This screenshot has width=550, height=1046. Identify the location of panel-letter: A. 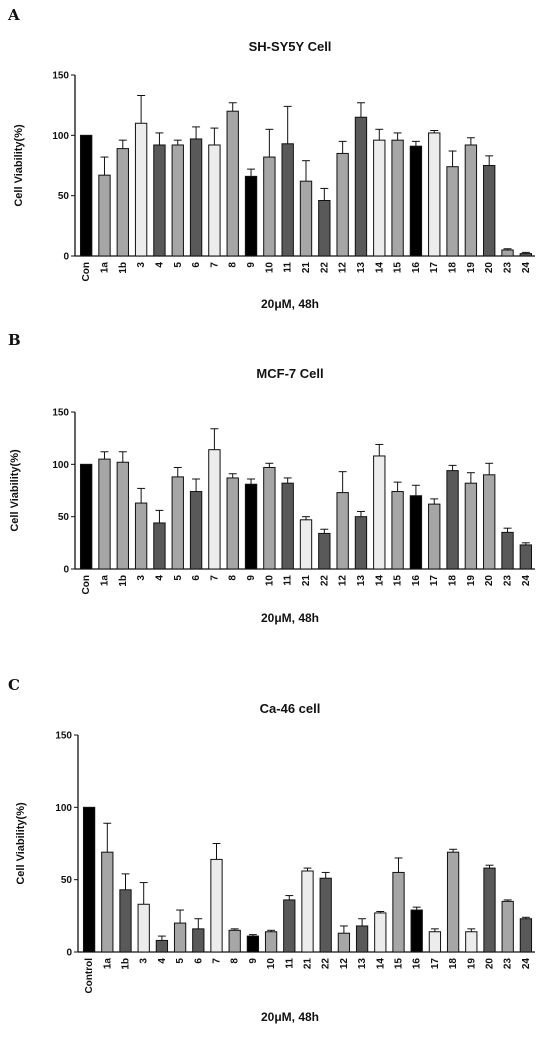
(13, 15).